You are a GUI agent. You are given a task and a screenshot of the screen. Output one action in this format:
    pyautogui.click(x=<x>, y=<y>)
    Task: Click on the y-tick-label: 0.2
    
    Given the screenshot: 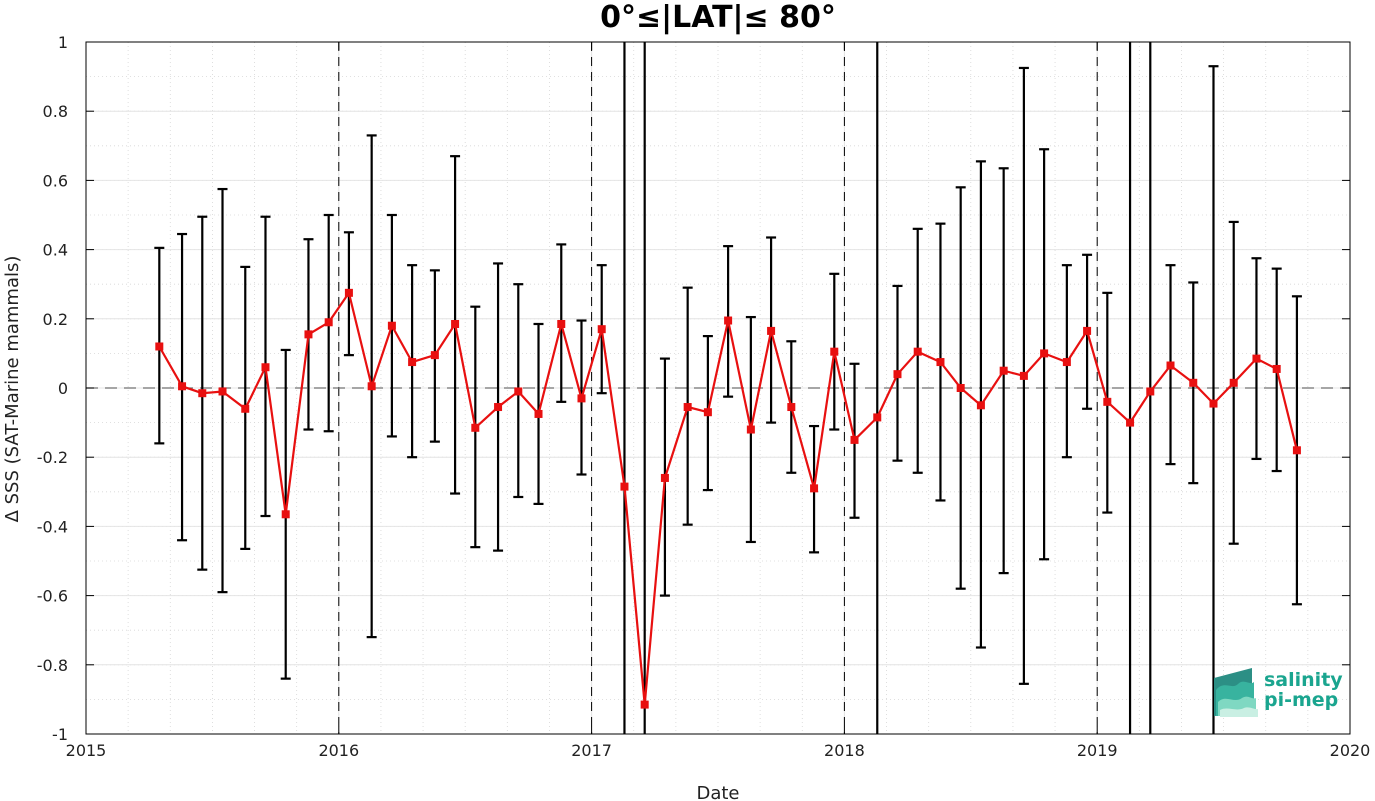 What is the action you would take?
    pyautogui.click(x=55, y=319)
    